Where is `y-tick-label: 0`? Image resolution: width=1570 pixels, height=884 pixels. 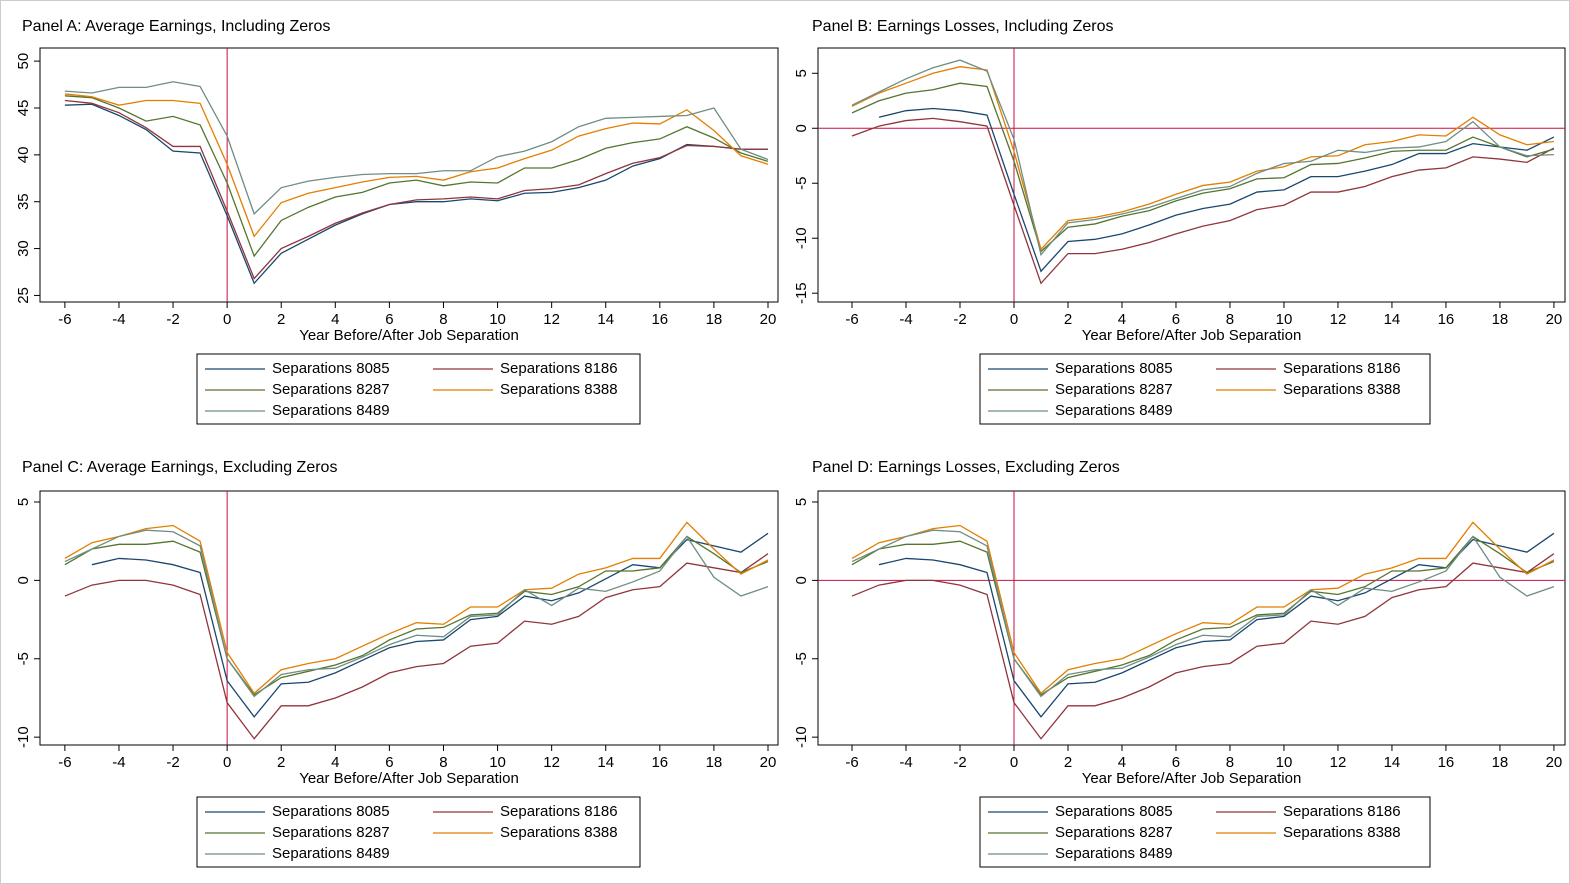
y-tick-label: 0 is located at coordinates (801, 580).